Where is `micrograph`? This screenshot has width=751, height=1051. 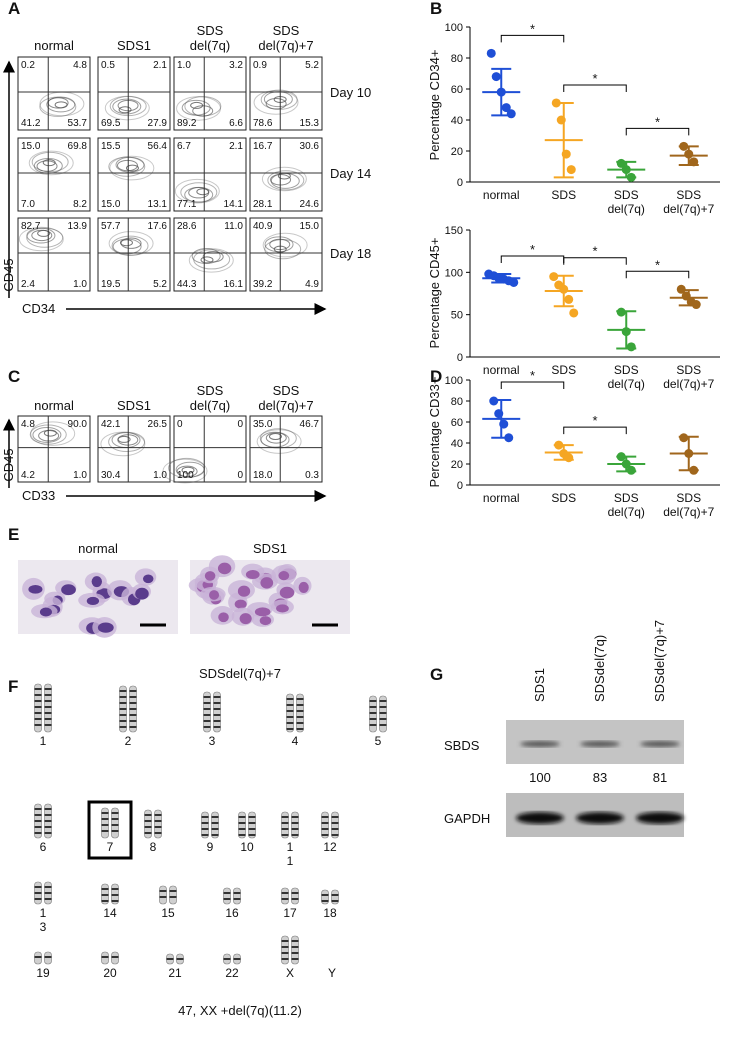
micrograph is located at coordinates (98, 599).